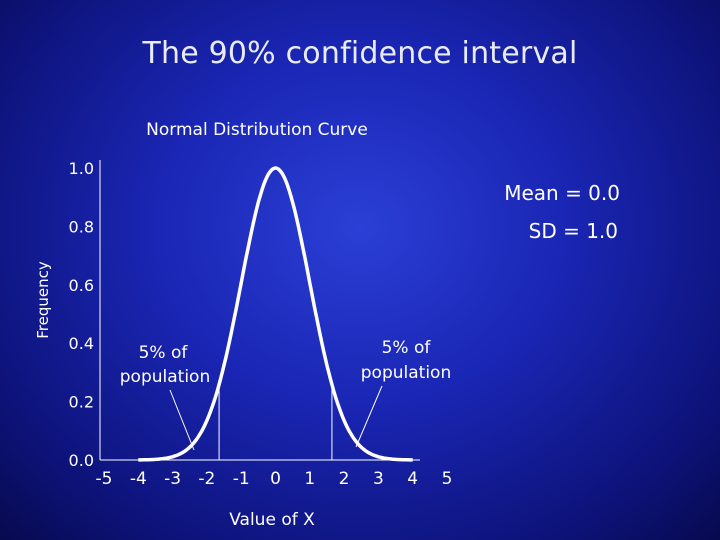 The height and width of the screenshot is (540, 720). I want to click on y-tick-label: 1.0, so click(81, 168).